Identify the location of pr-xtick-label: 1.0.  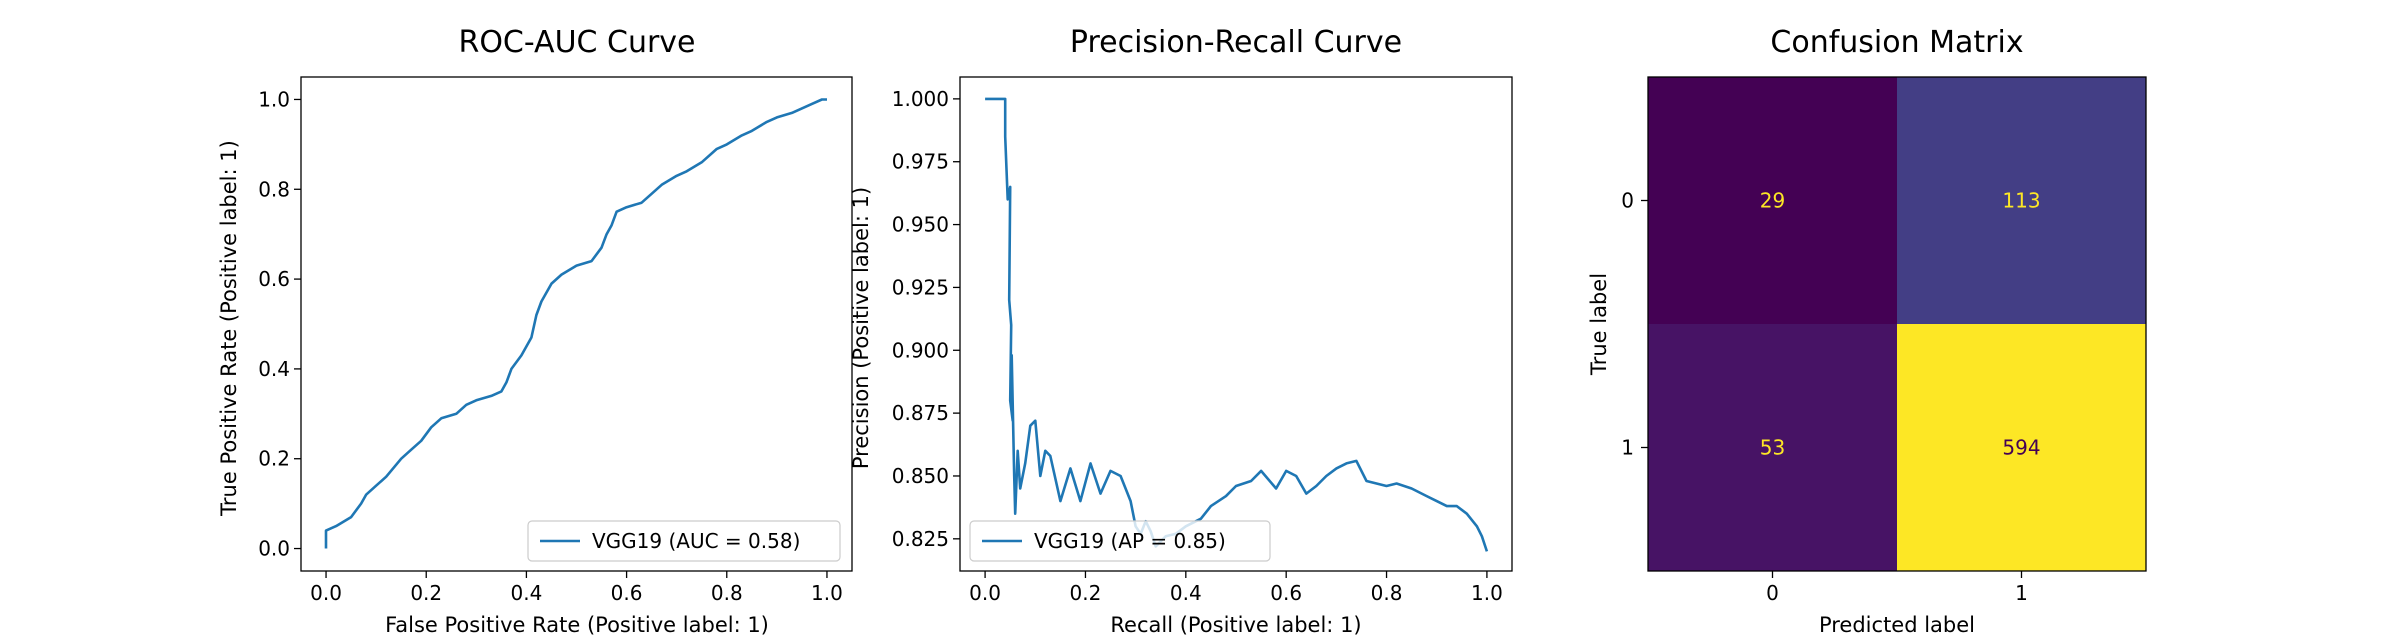
(1487, 593).